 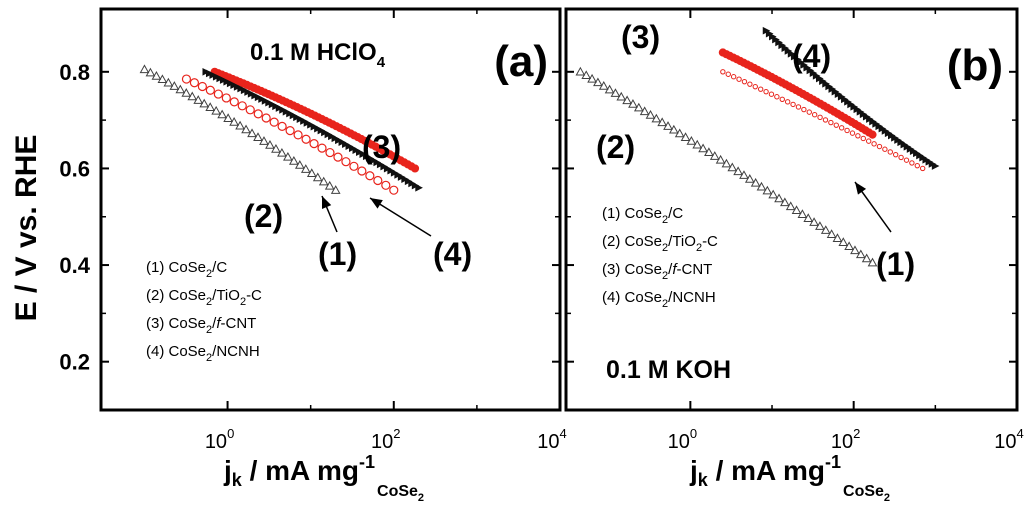 What do you see at coordinates (845, 439) in the screenshot?
I see `x-tick-label: 10²` at bounding box center [845, 439].